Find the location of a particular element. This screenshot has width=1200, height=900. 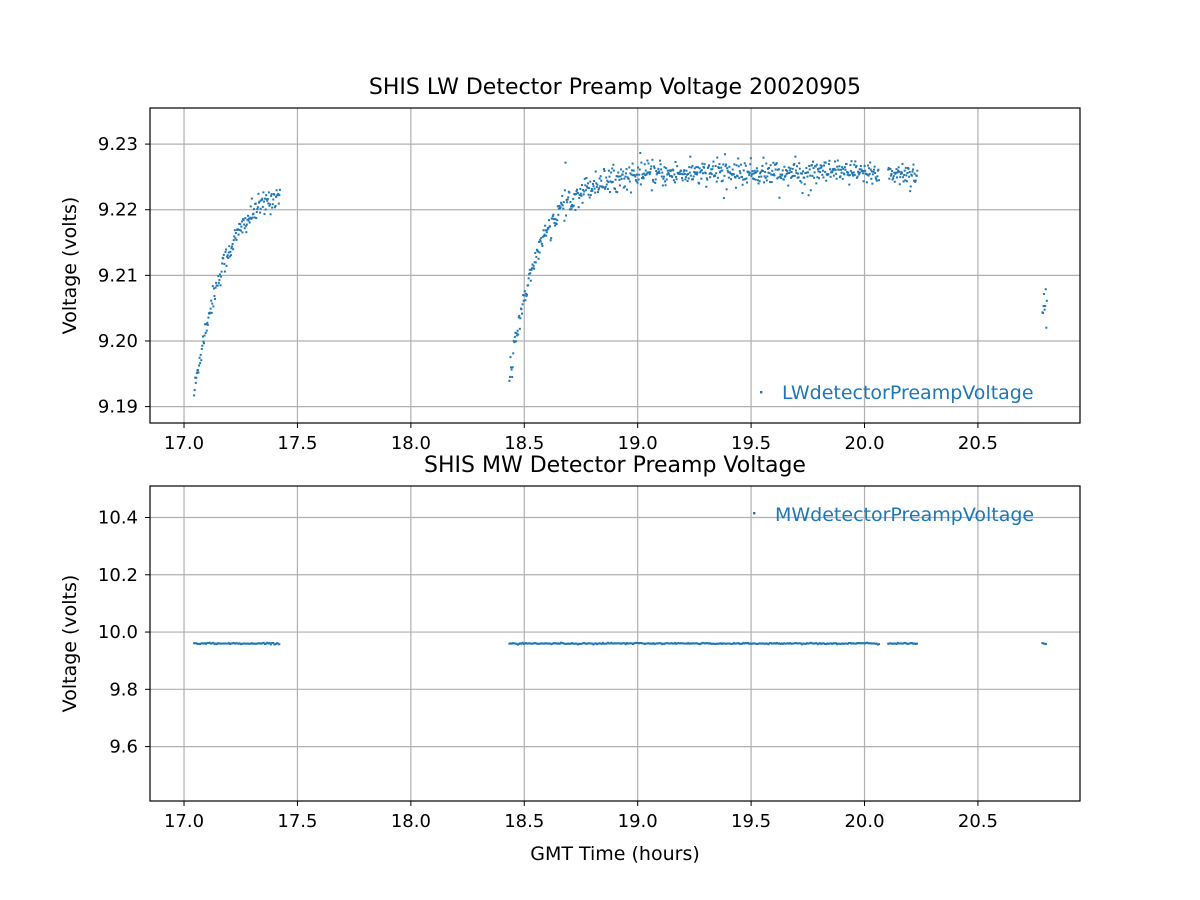

lw-x-tick-label: 20.5 is located at coordinates (978, 443).